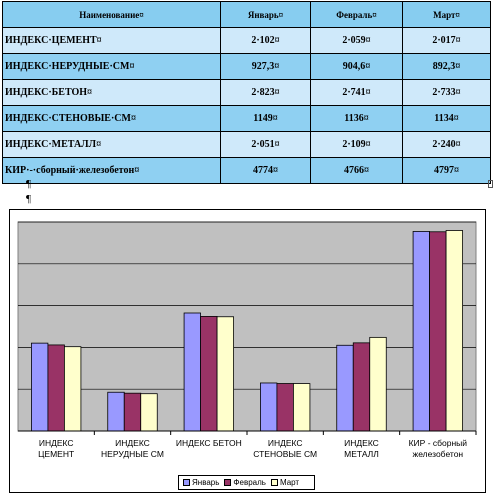 This screenshot has width=495, height=498. What do you see at coordinates (111, 92) in the screenshot?
I see `row-name: ИНДЕКС·БЕТОН¤` at bounding box center [111, 92].